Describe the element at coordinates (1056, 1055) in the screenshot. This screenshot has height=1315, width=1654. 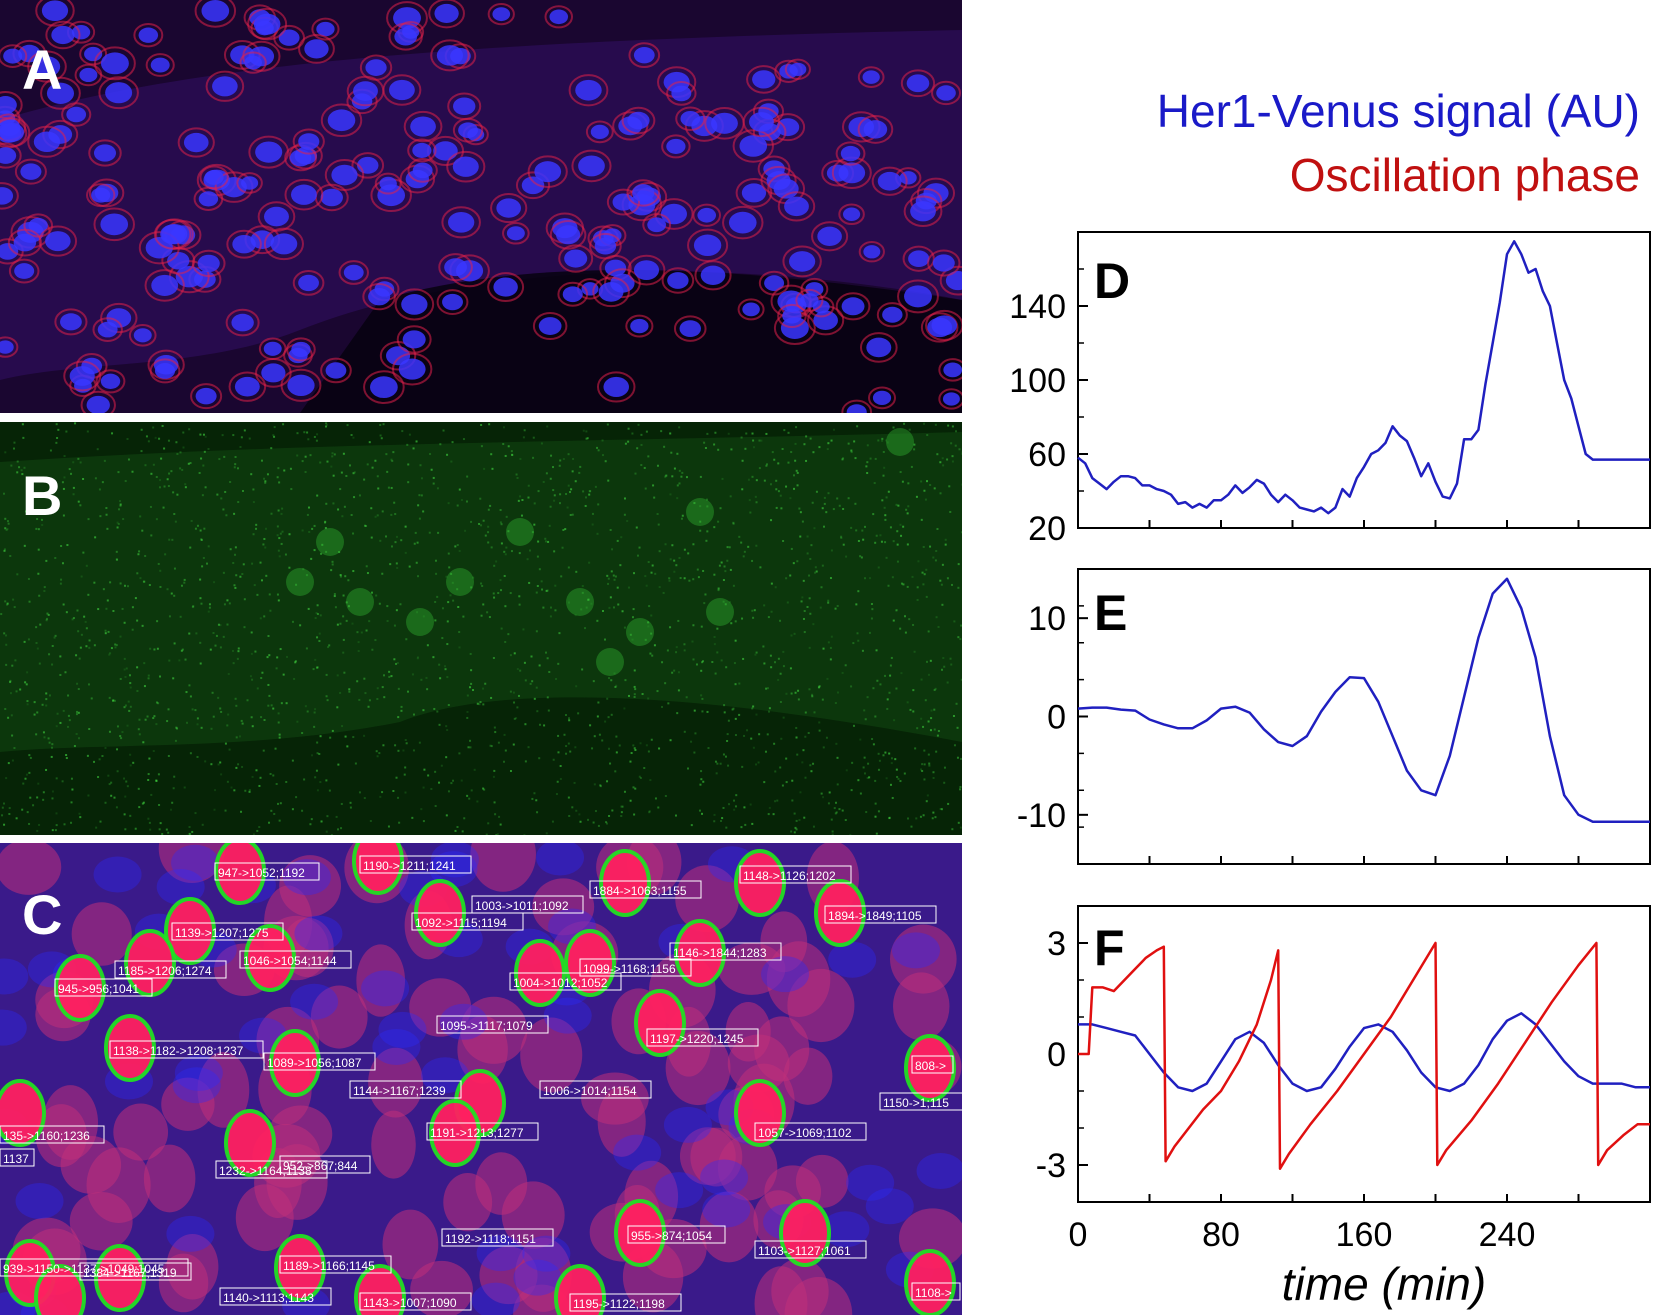
I see `y-tick-label: 0` at that location.